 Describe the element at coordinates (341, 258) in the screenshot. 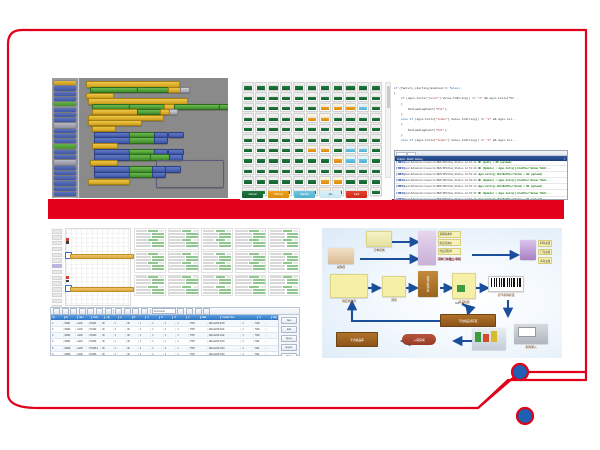

I see `flow-node-supplier-desk: 采购员` at that location.